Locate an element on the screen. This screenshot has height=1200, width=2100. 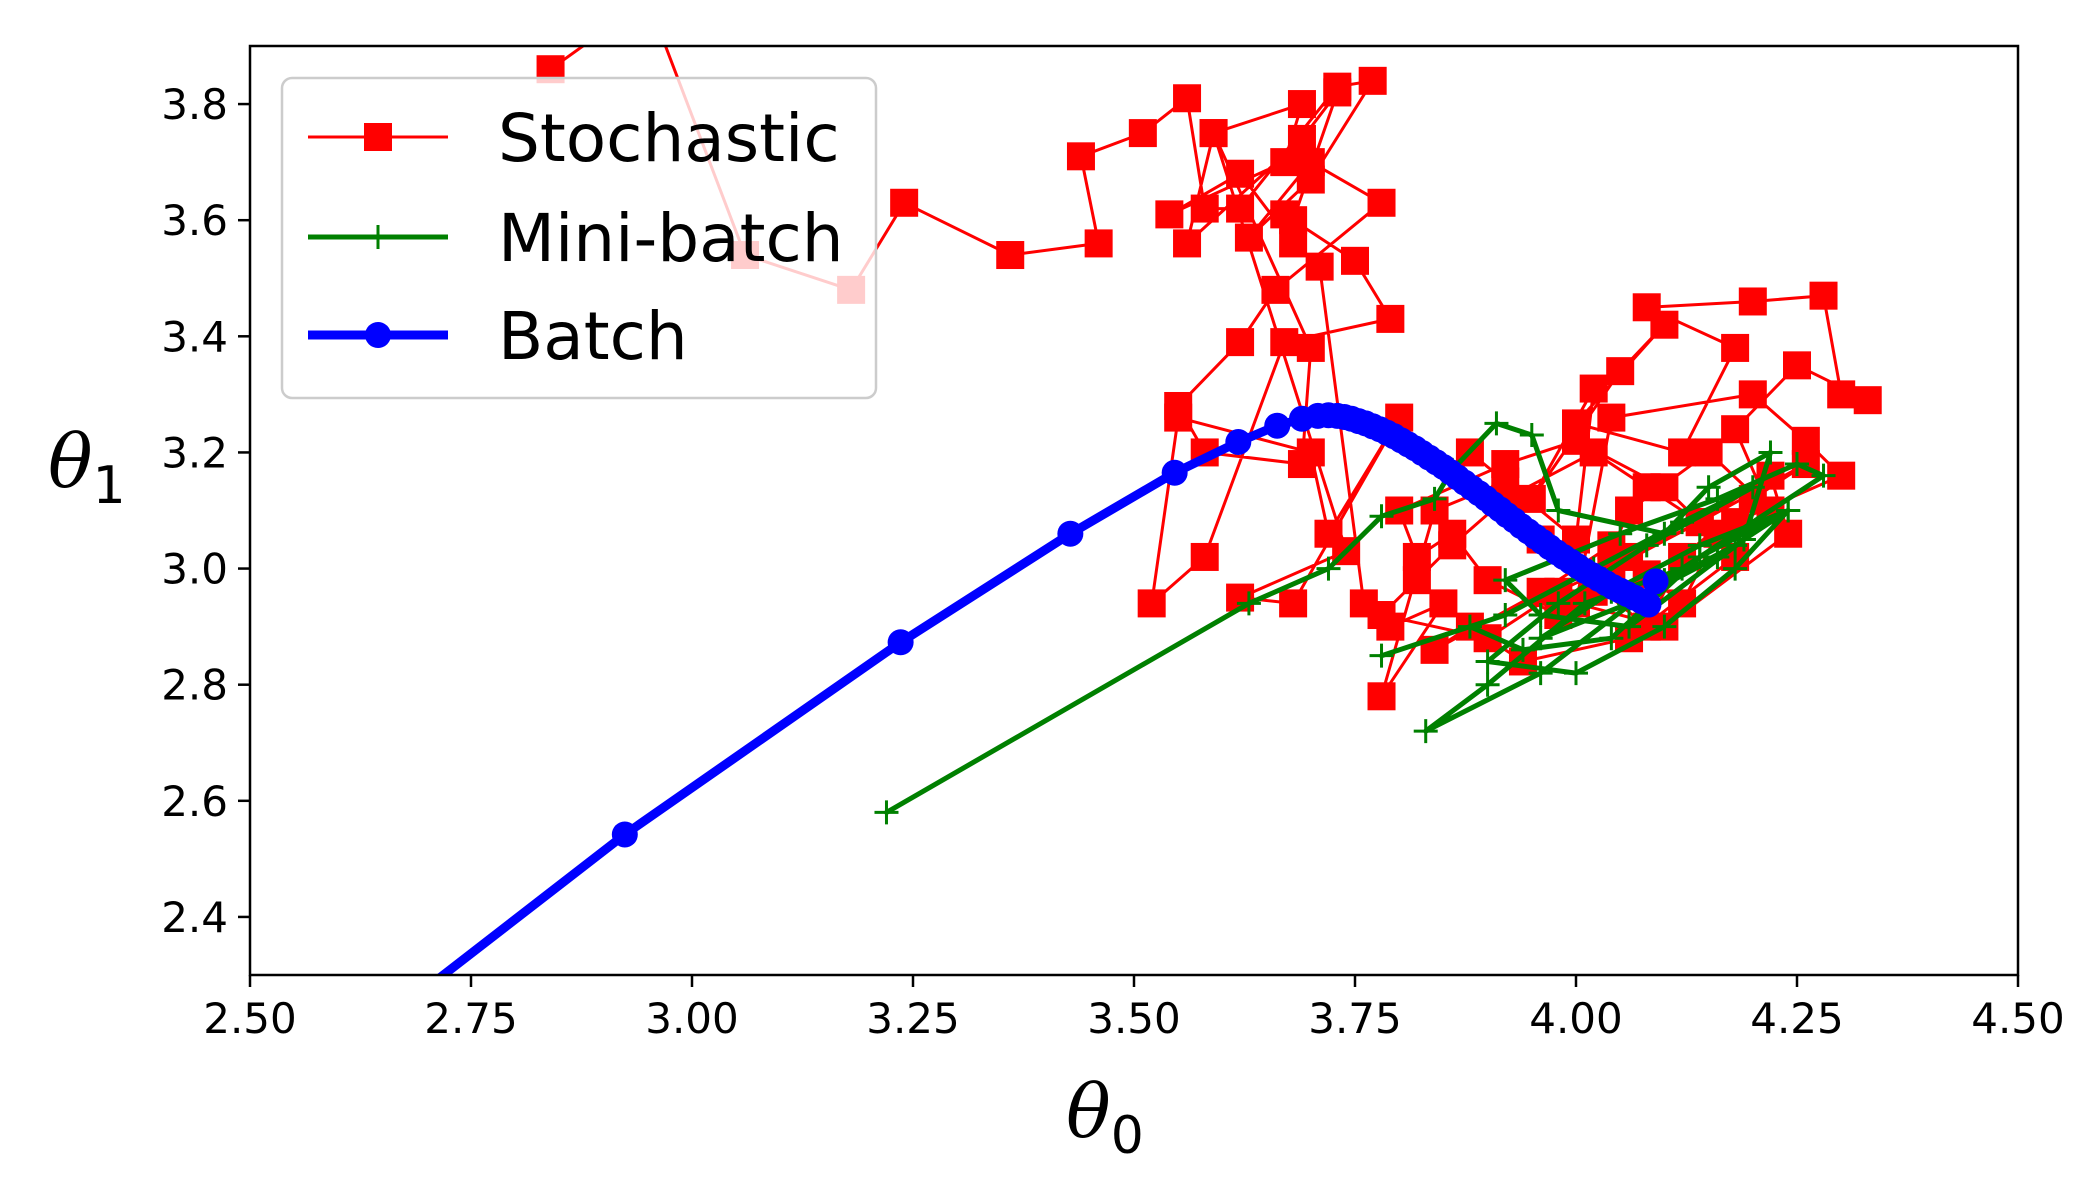
legend-entries: Stochastic Mini-batch Batch is located at coordinates (576, 237).